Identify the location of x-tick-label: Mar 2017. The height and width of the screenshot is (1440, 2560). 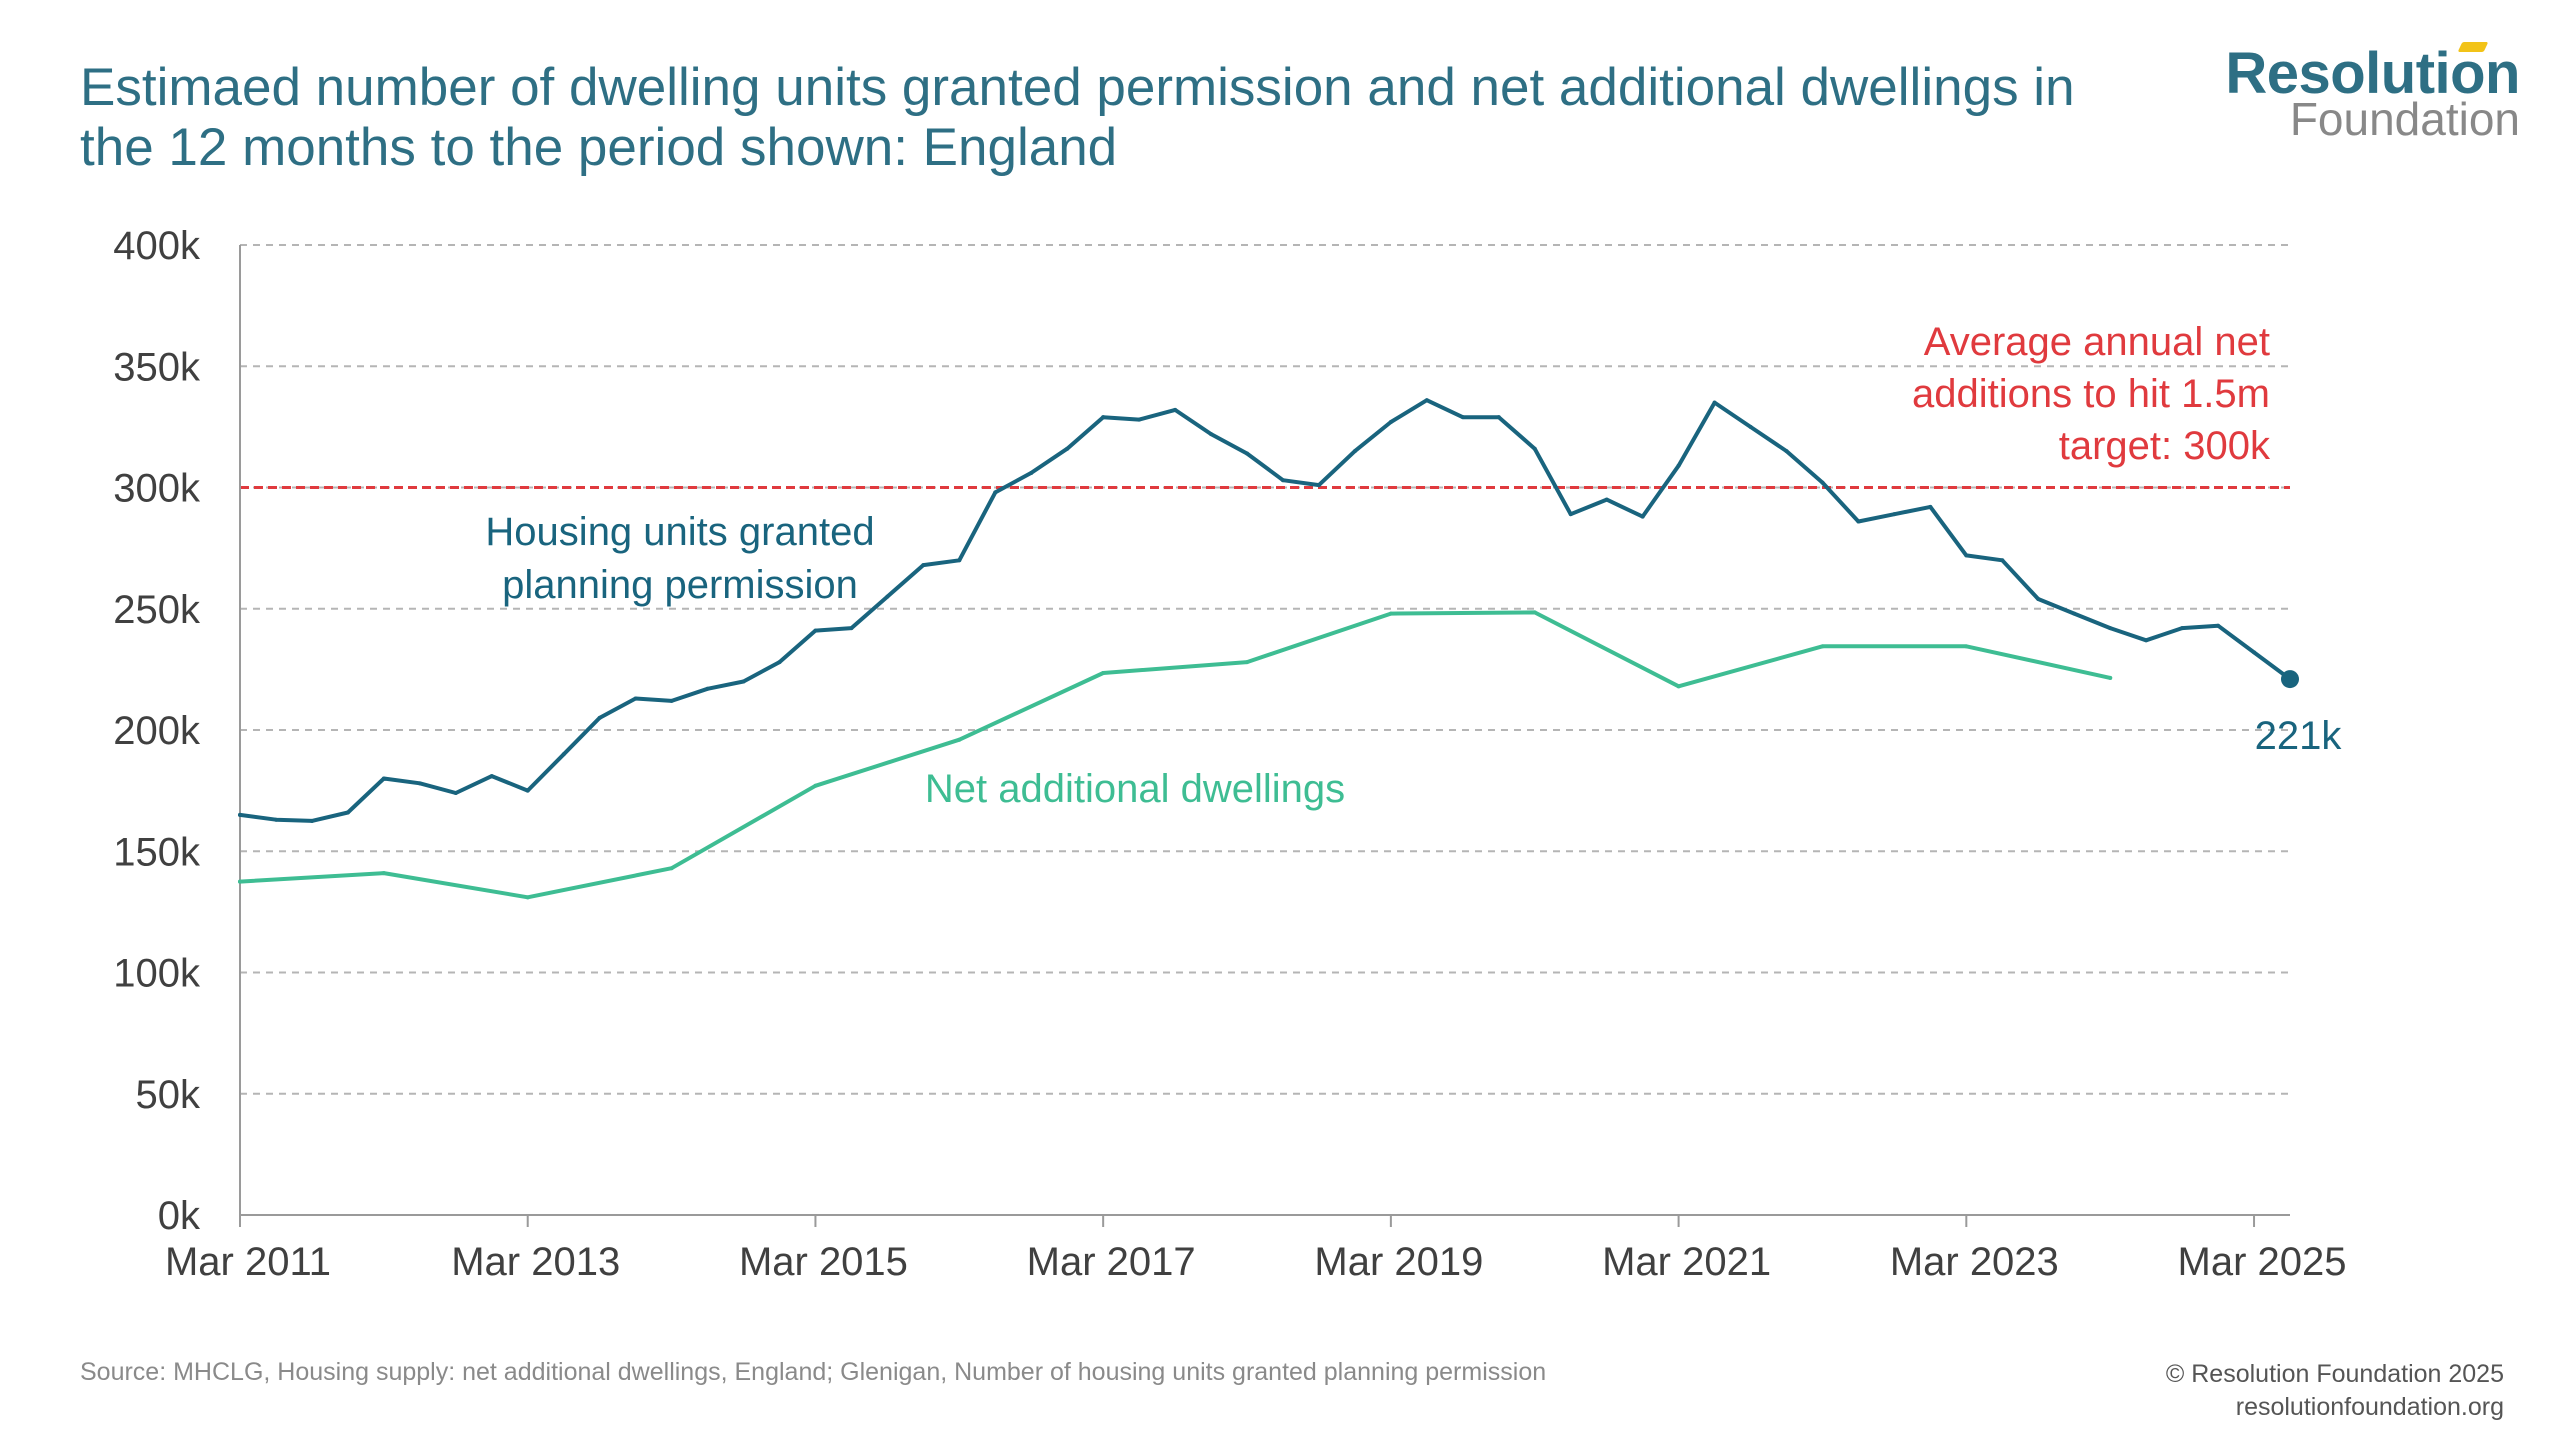
(1111, 1262).